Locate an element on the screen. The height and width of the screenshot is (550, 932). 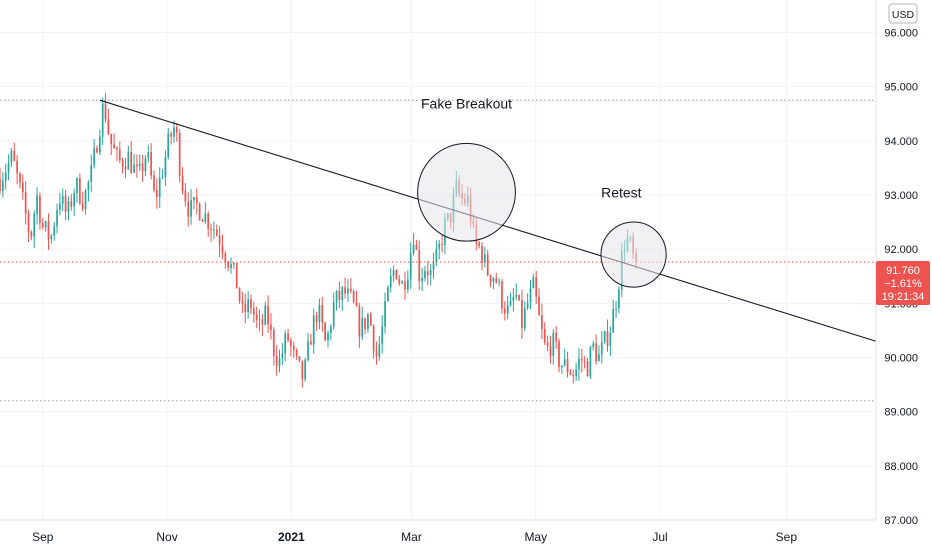
current-price-badge: 91.760 −1.61% 19:21:34 is located at coordinates (903, 283).